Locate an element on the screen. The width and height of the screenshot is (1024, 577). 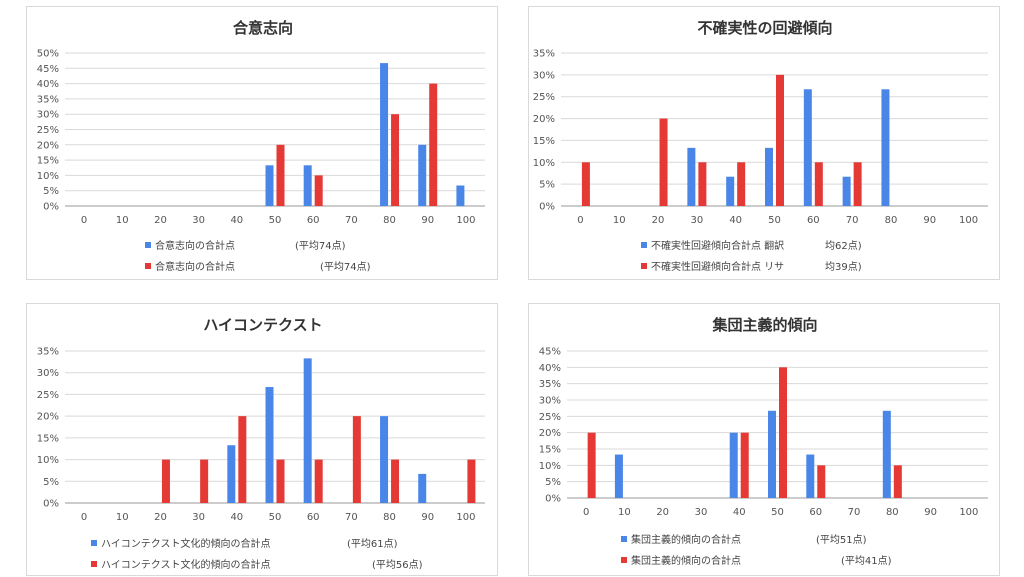
legend-average: (平均51点) is located at coordinates (841, 540).